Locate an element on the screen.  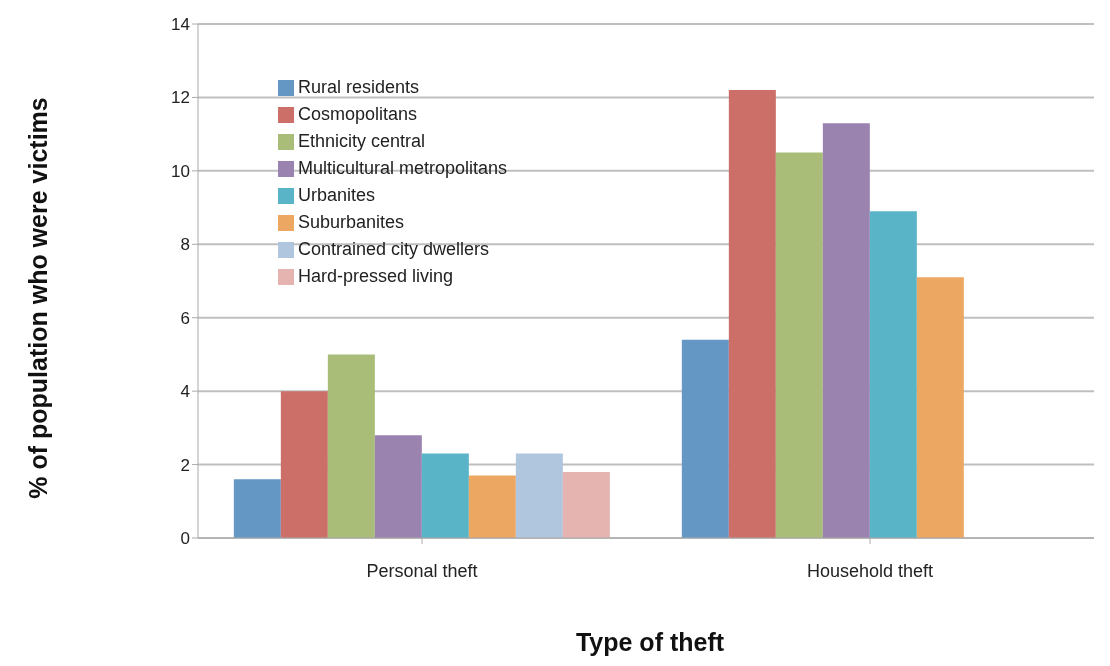
legend-label: Contrained city dwellers is located at coordinates (394, 249).